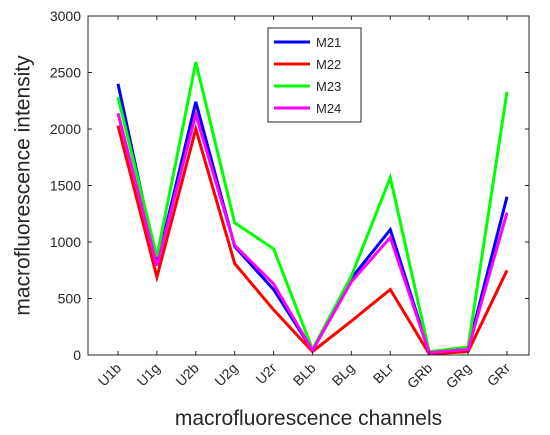 This screenshot has width=550, height=435. I want to click on x-tick-label: BLr, so click(383, 373).